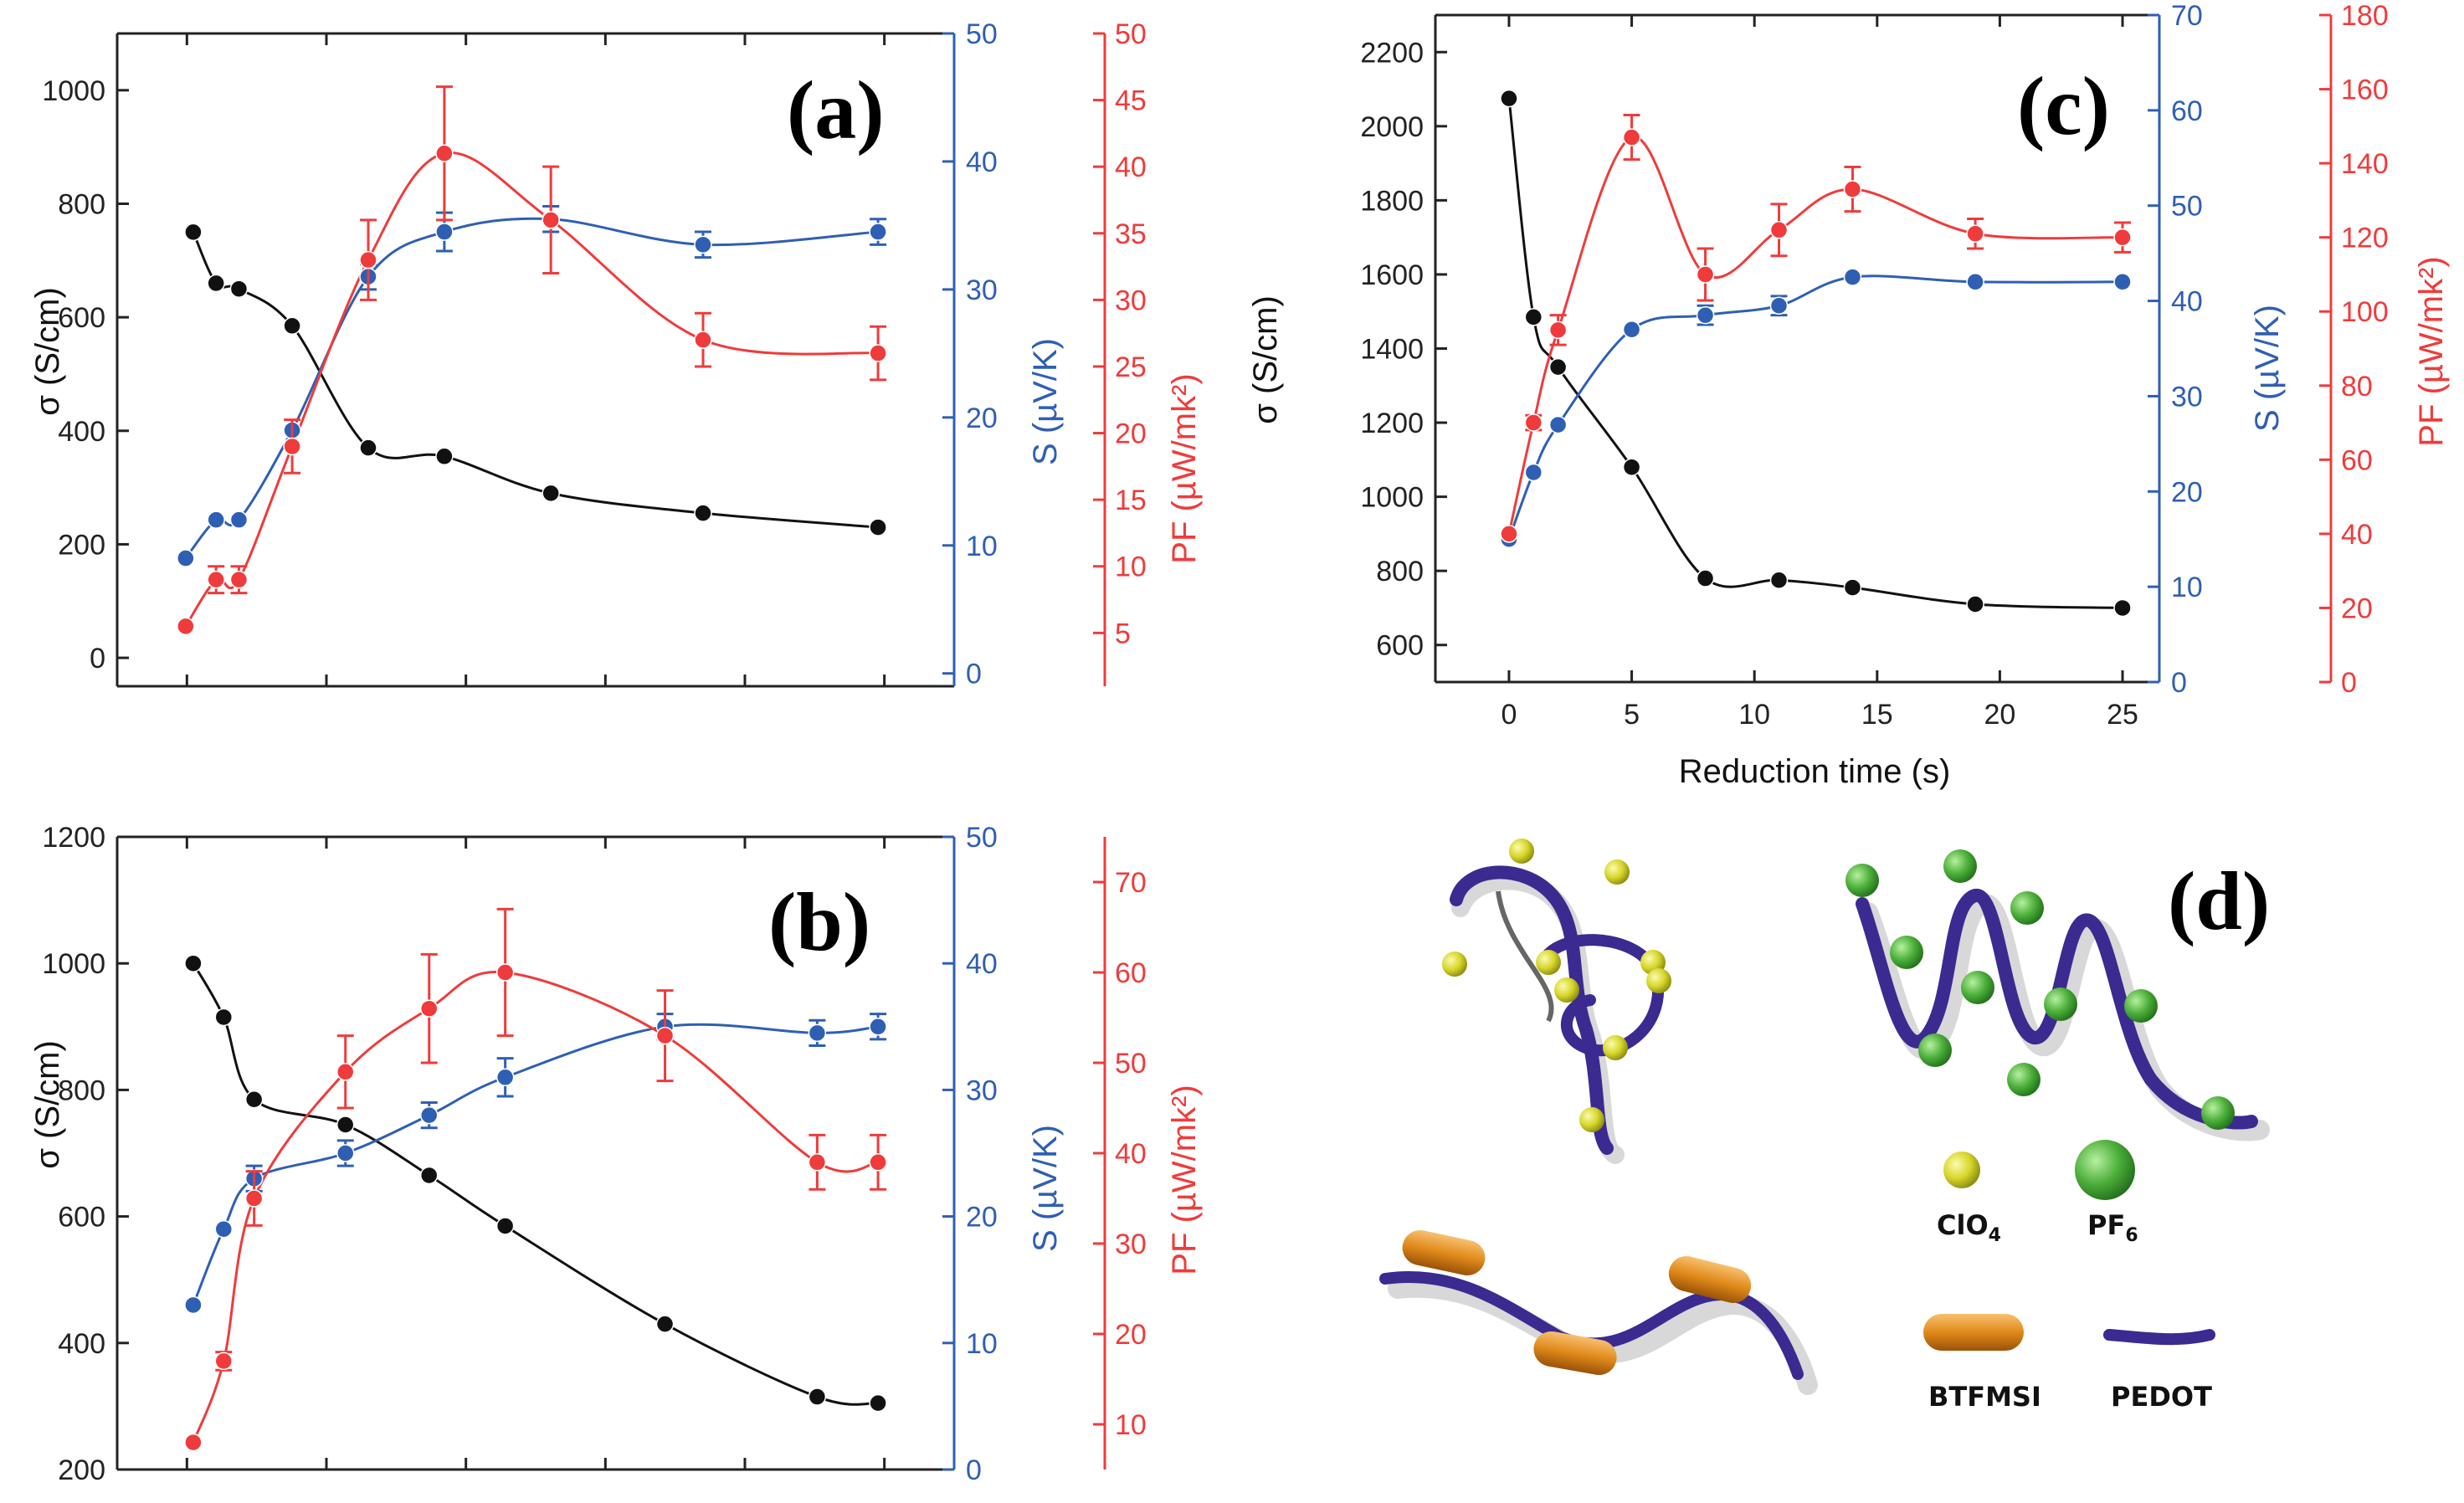 The height and width of the screenshot is (1503, 2464). Describe the element at coordinates (1973, 1333) in the screenshot. I see `btfmsi-legend-icon` at that location.